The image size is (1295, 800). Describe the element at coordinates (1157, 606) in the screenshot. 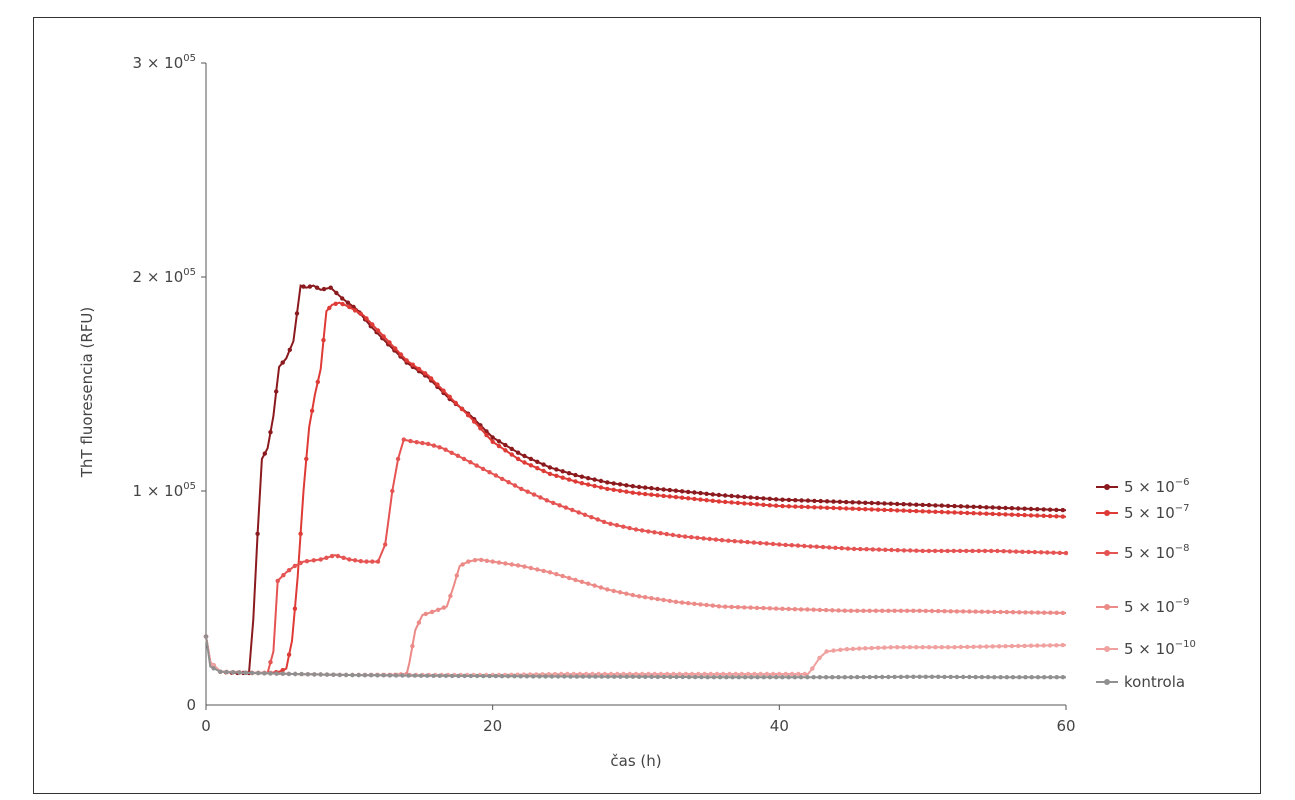

I see `legend-label: 5 × 10⁻⁹` at that location.